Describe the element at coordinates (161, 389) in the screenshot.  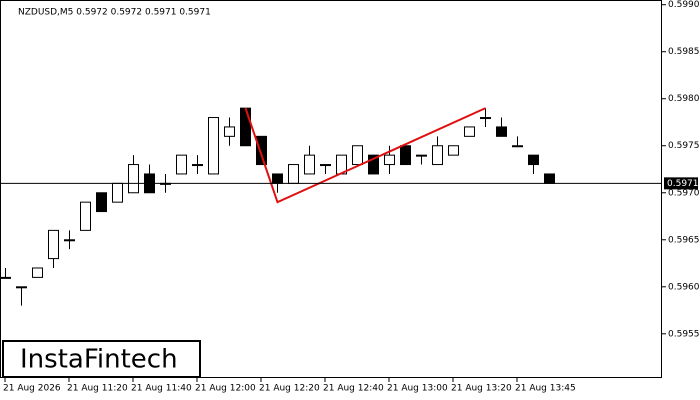
I see `x-tick-label: 21 Aug 11:40` at that location.